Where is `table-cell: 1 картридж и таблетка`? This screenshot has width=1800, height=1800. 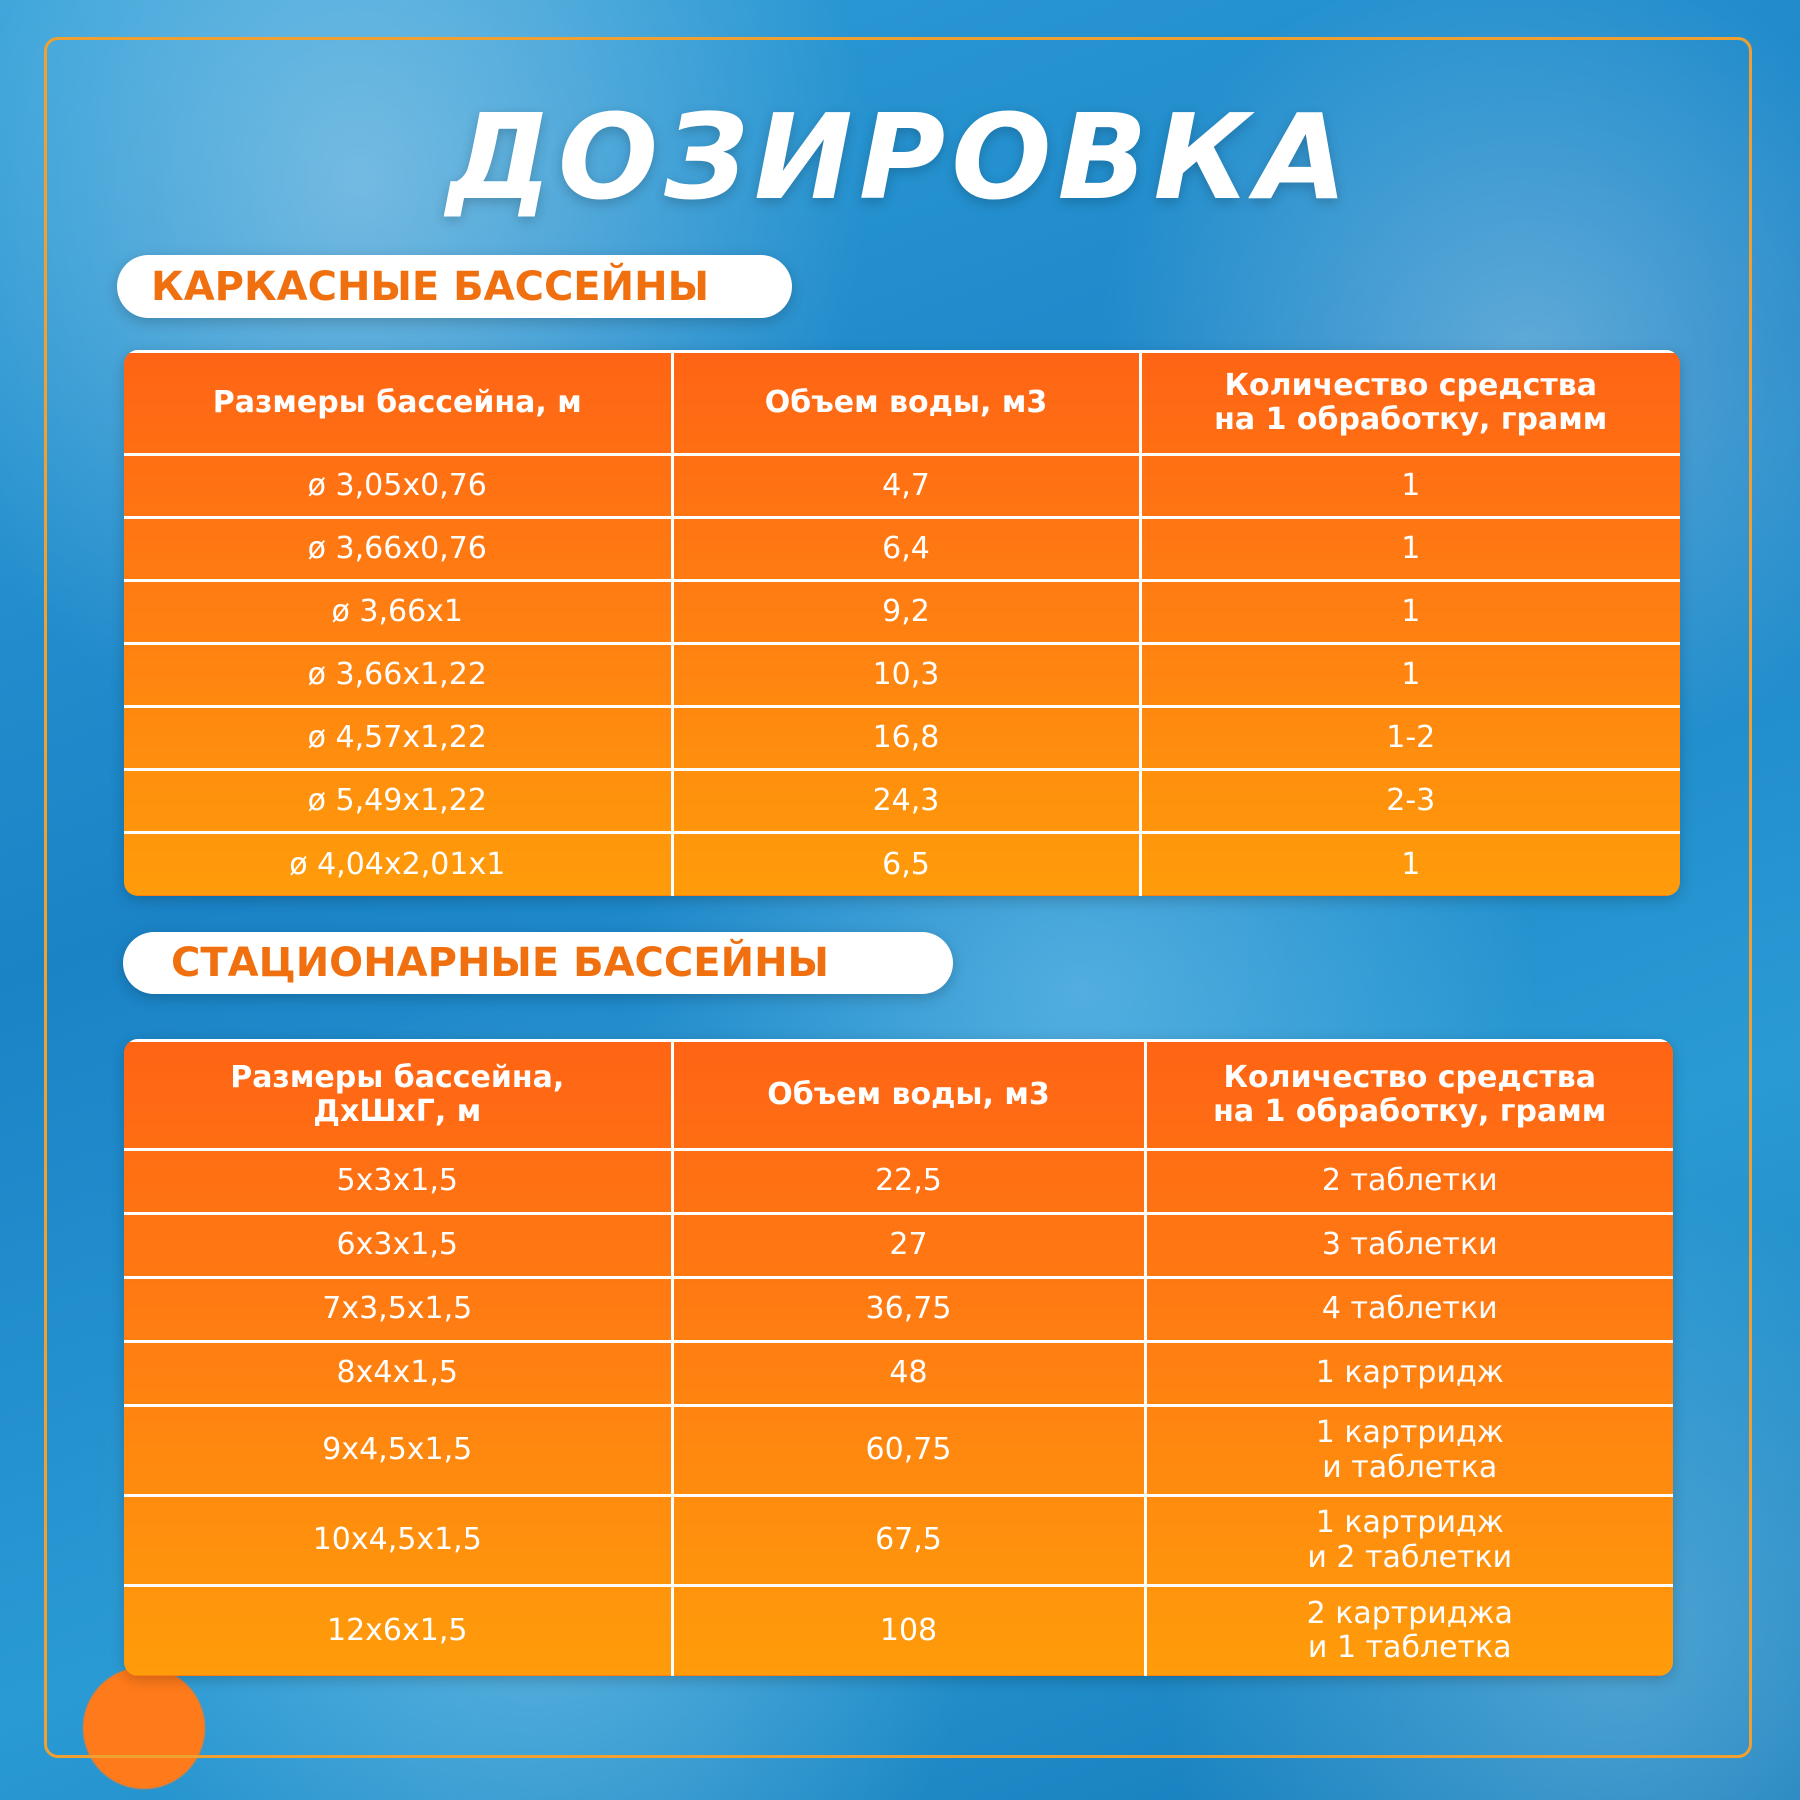
table-cell: 1 картридж и таблетка is located at coordinates (1408, 1450).